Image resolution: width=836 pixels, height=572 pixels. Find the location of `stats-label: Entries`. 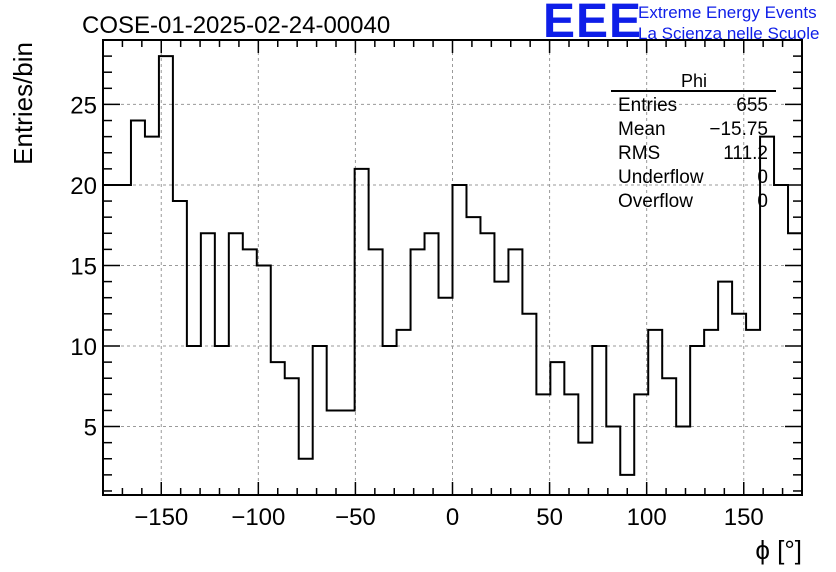

stats-label: Entries is located at coordinates (647, 105).